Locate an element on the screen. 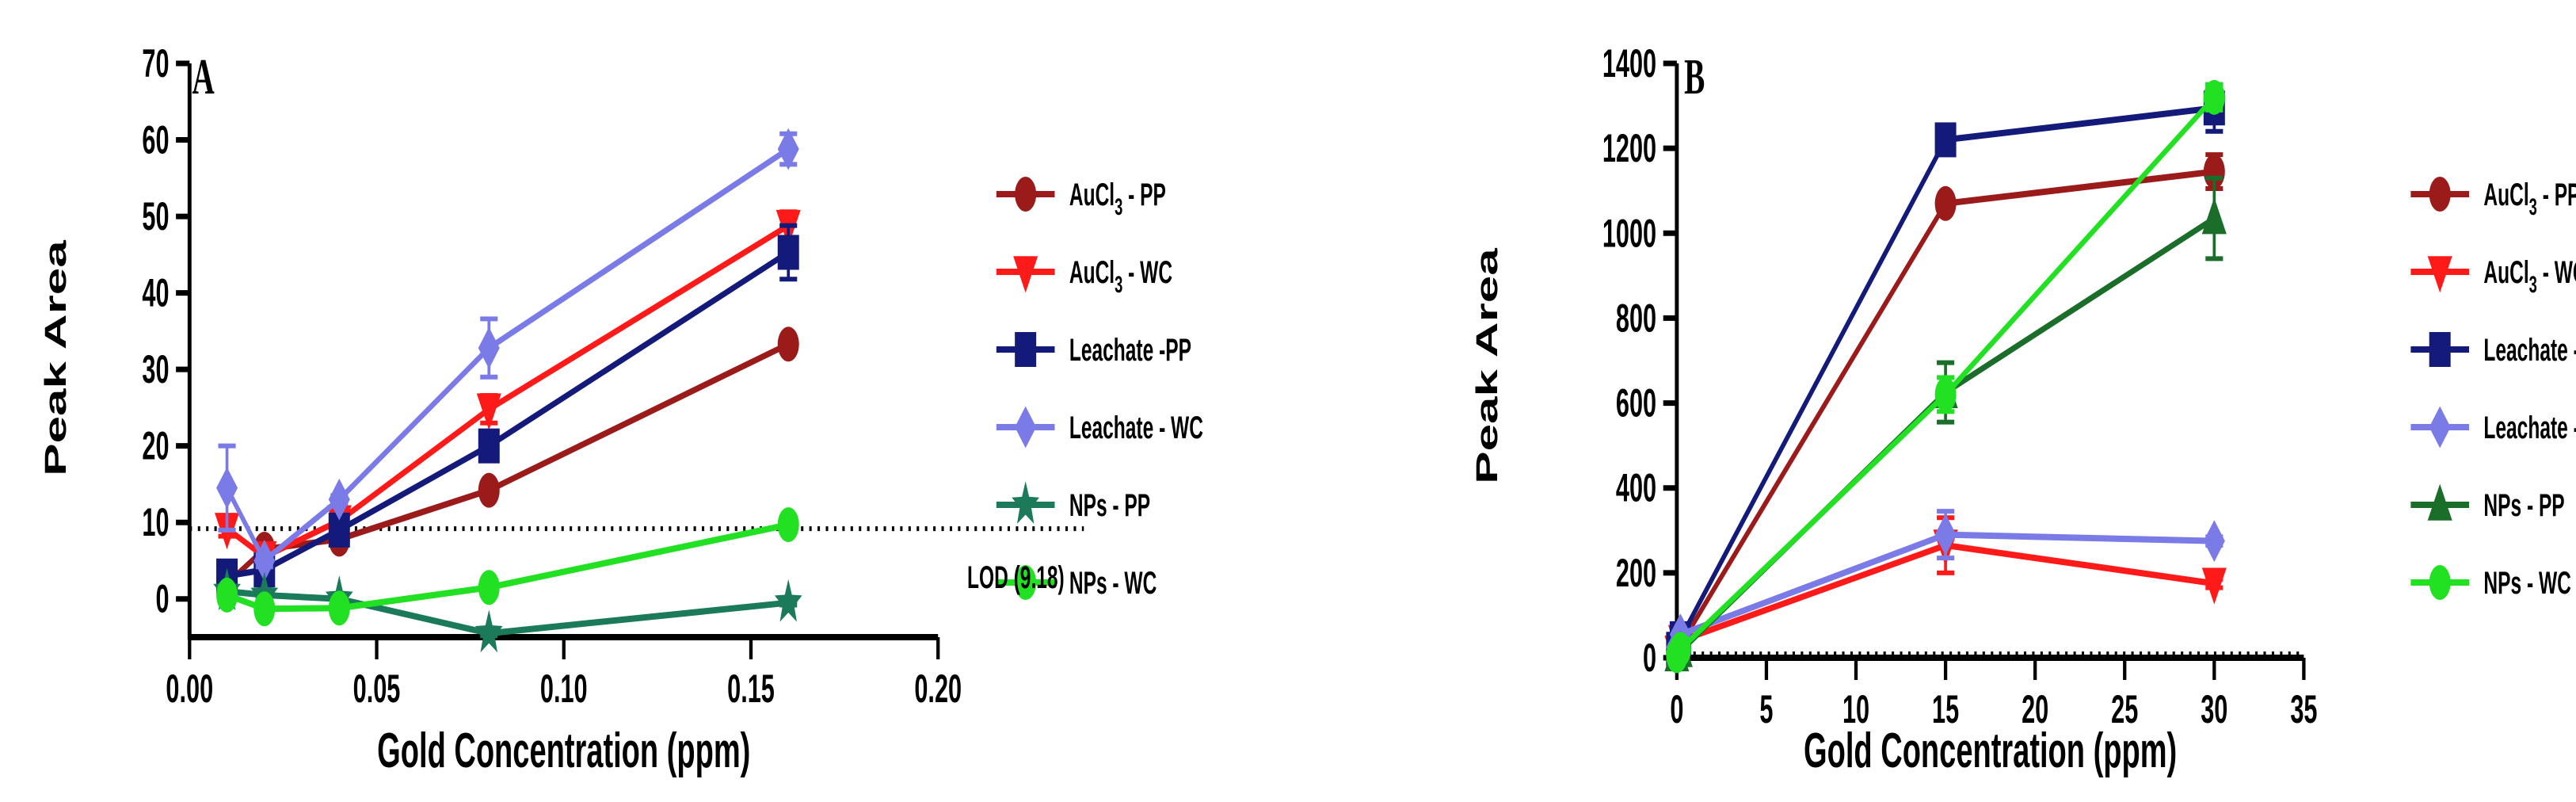 The image size is (2576, 802). x-tick-label: 10 is located at coordinates (1856, 708).